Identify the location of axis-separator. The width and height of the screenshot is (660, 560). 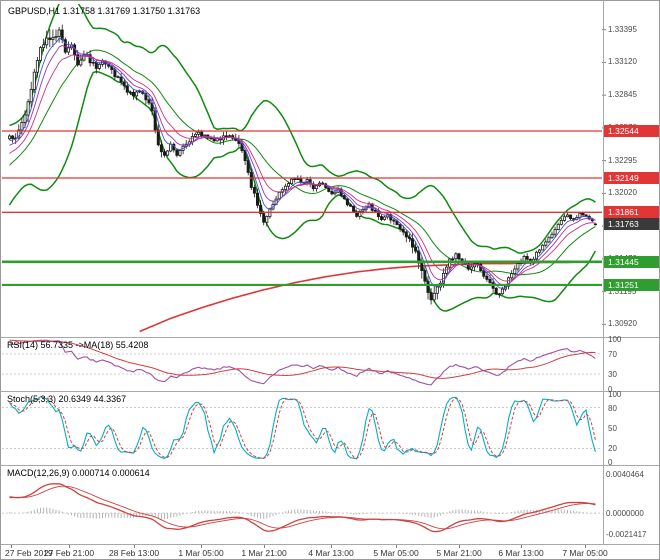
(603, 273).